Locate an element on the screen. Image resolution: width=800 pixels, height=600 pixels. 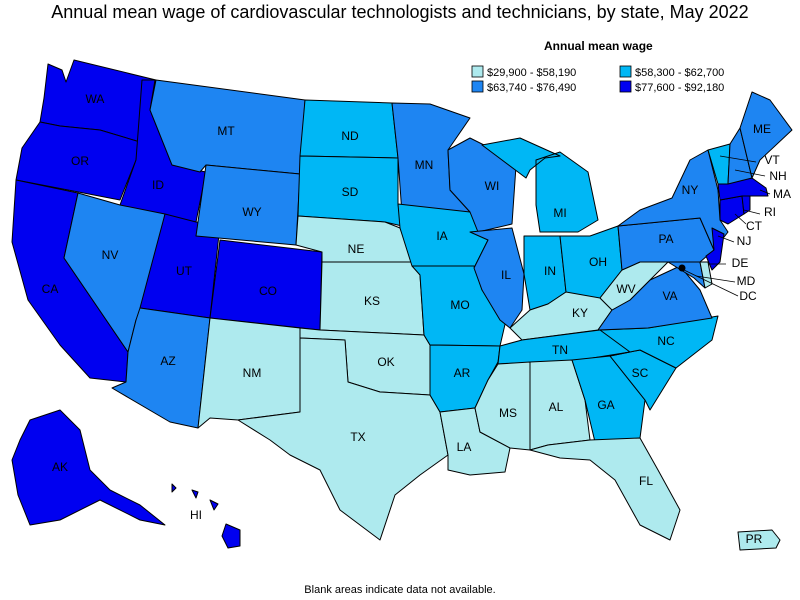
label-sd: SD is located at coordinates (350, 192).